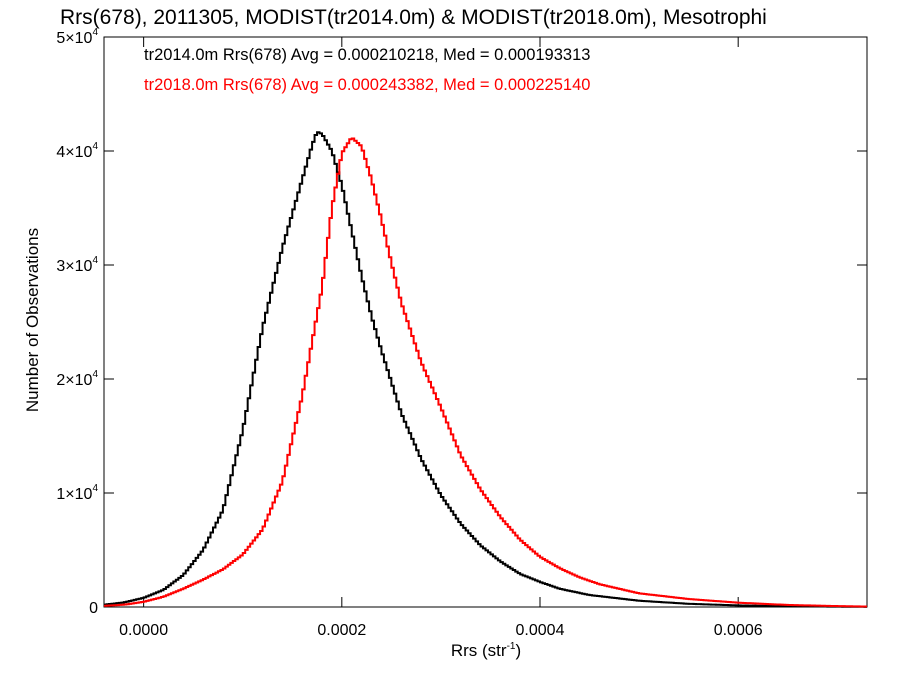 The height and width of the screenshot is (675, 900). I want to click on x-tick-label: 0.0002, so click(341, 630).